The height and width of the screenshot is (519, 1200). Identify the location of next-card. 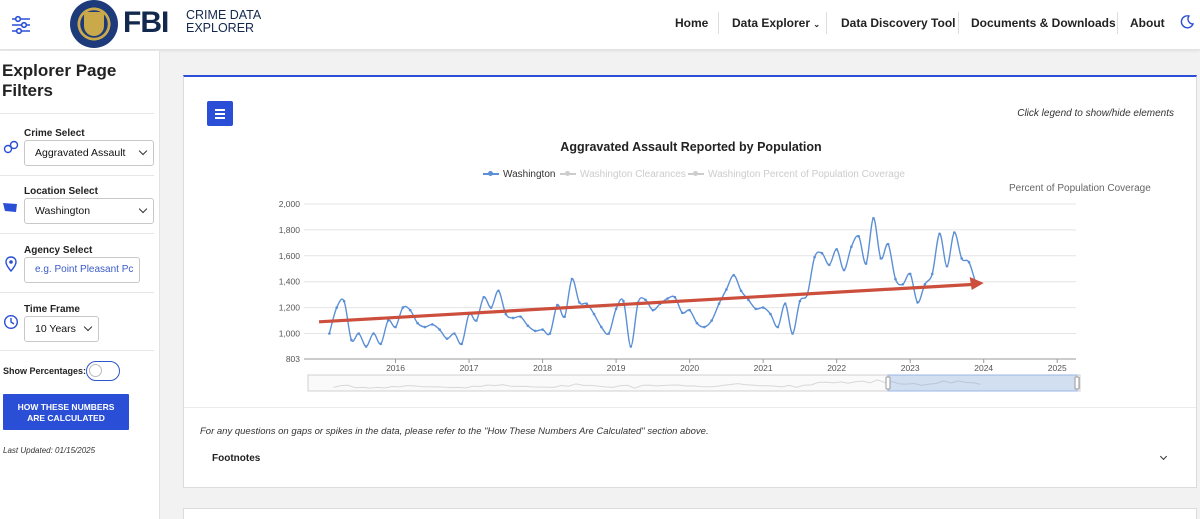
(690, 513).